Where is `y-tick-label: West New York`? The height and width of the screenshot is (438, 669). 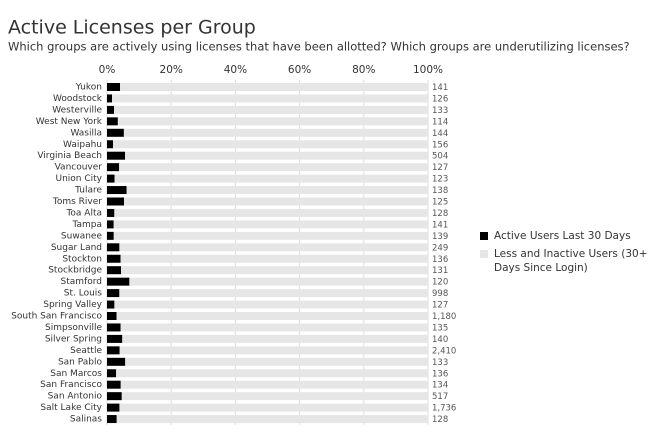
y-tick-label: West New York is located at coordinates (69, 122).